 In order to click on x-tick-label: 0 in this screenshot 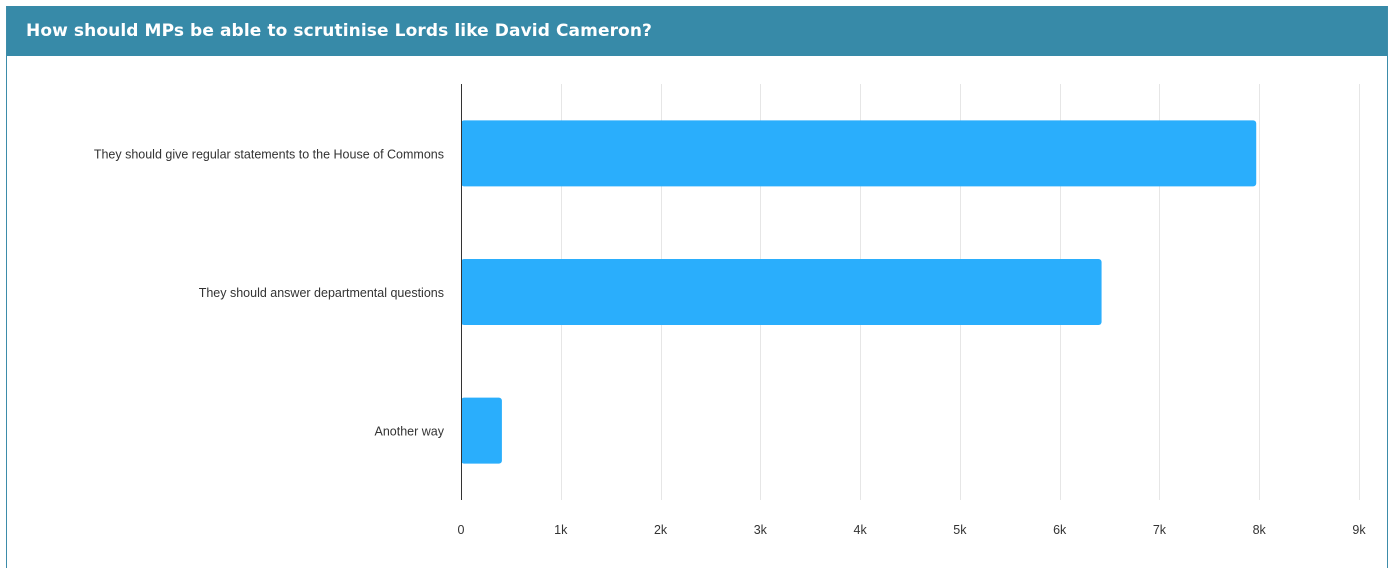, I will do `click(461, 530)`.